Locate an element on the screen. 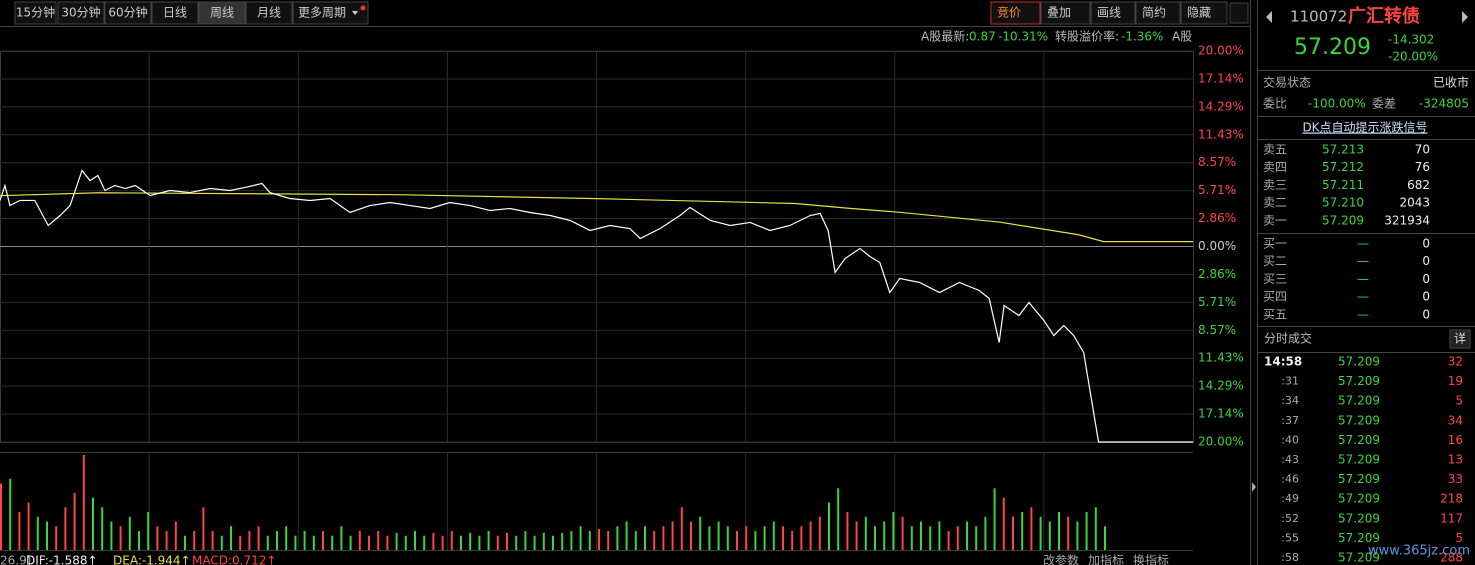 The width and height of the screenshot is (1475, 565). prev-arrow is located at coordinates (1269, 17).